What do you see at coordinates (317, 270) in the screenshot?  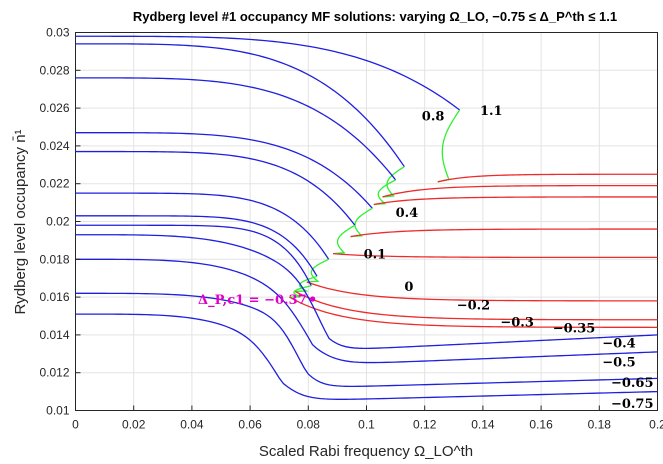 I see `curve-unstable-m0p2` at bounding box center [317, 270].